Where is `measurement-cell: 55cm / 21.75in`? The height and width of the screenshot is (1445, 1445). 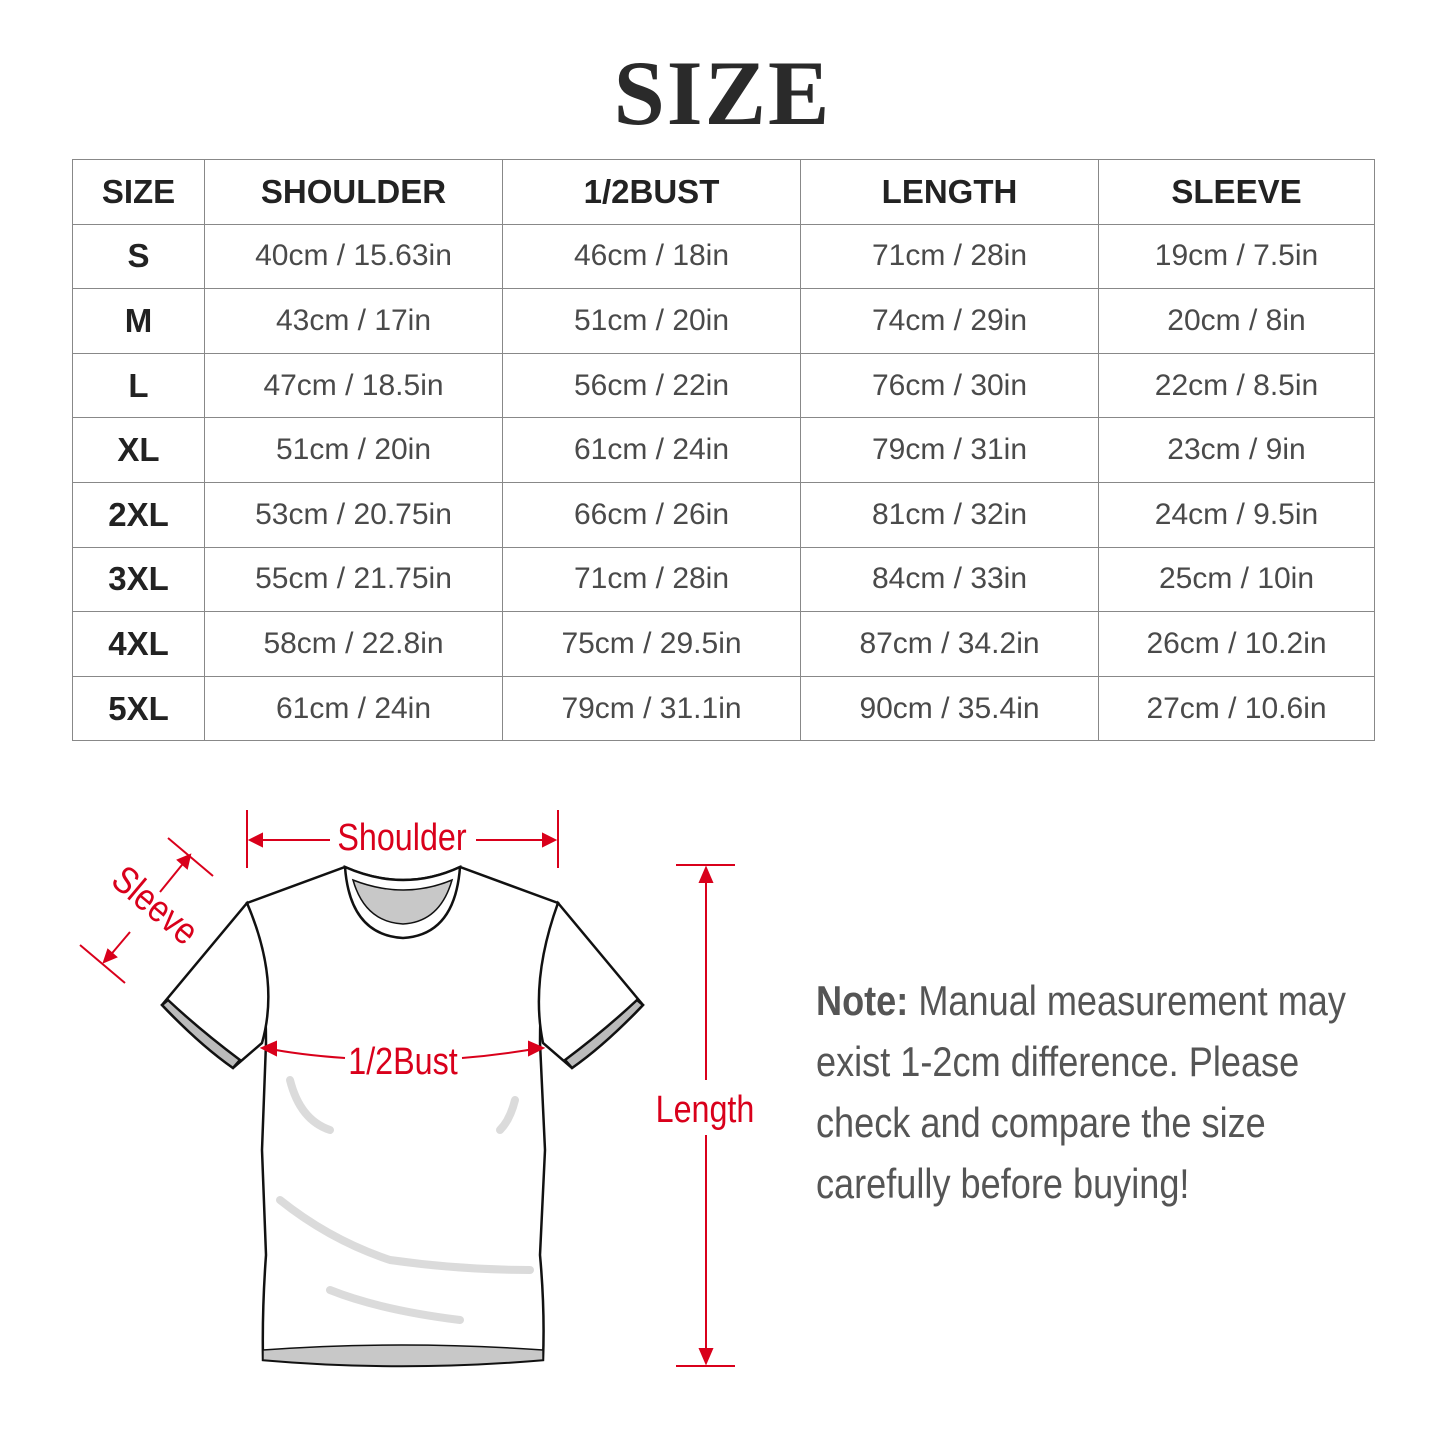
measurement-cell: 55cm / 21.75in is located at coordinates (353, 579).